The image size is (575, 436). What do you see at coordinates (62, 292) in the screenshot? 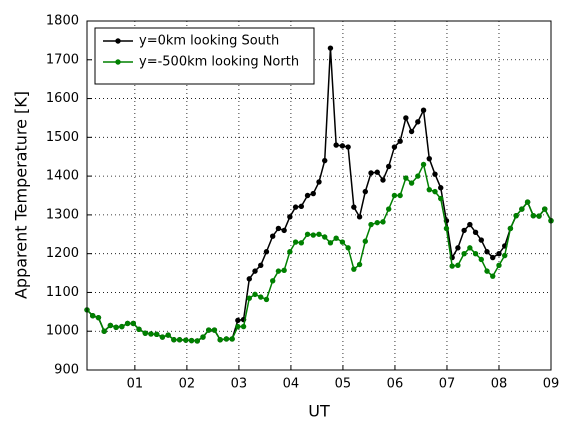
I see `y-tick-label: 1100` at bounding box center [62, 292].